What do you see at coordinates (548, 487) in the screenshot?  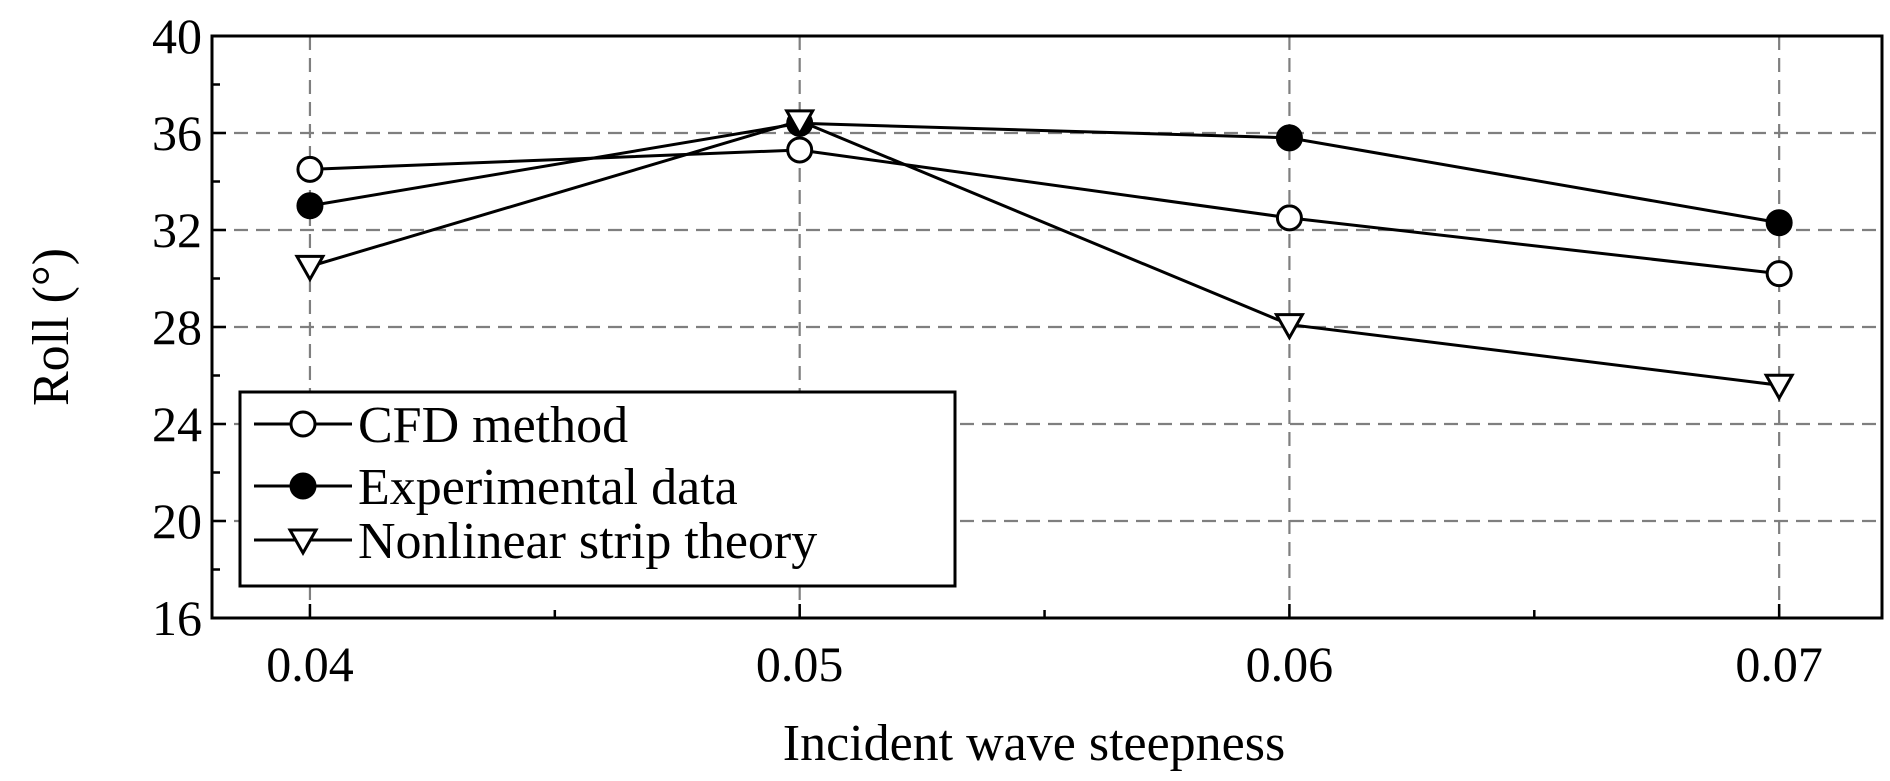 I see `legend-label: Experimental data` at bounding box center [548, 487].